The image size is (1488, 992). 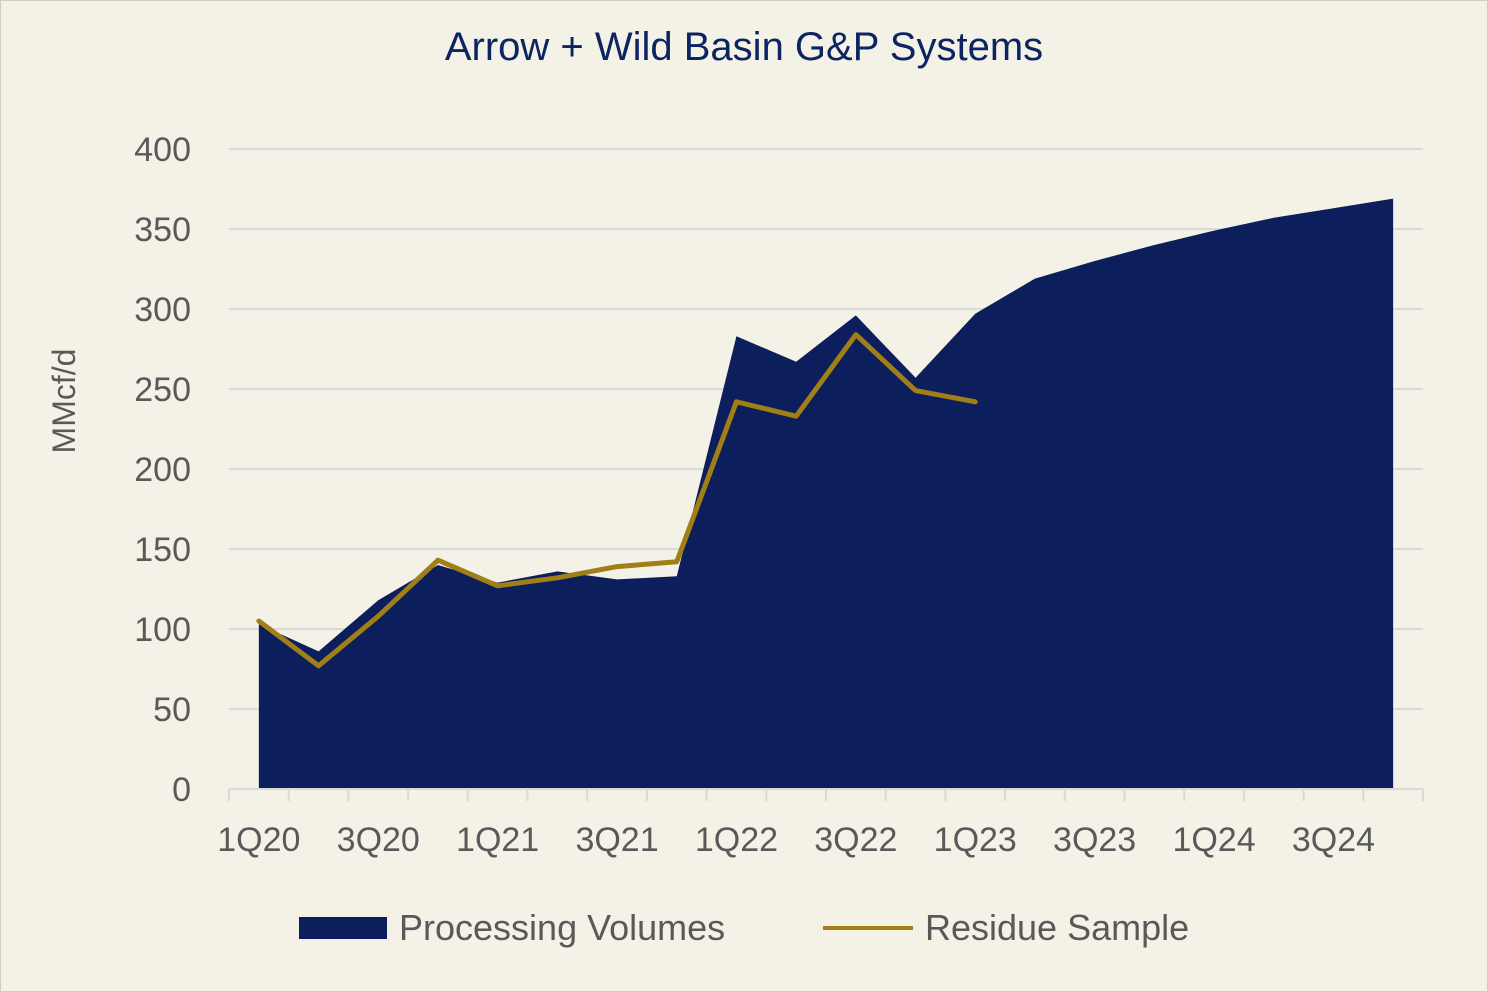 I want to click on x-axis, so click(x=826, y=794).